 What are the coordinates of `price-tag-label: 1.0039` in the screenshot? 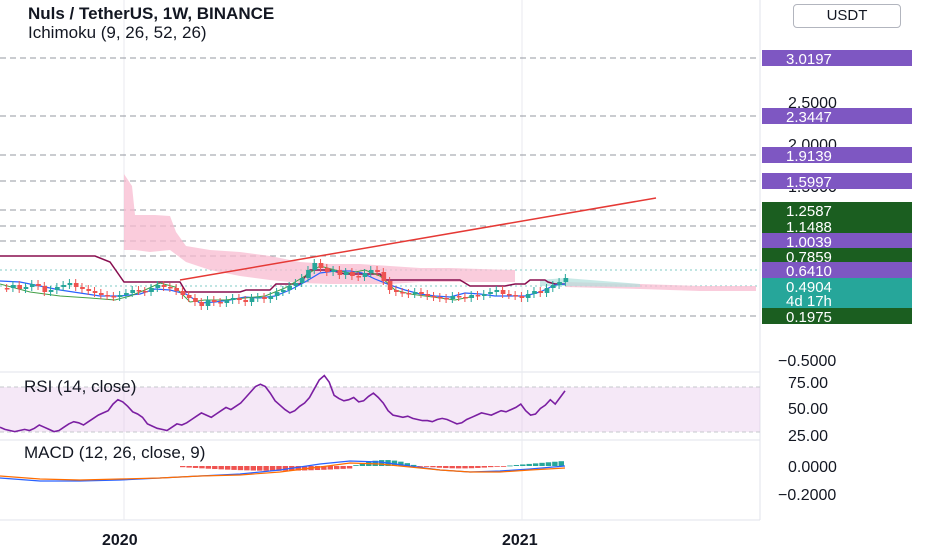 It's located at (809, 242).